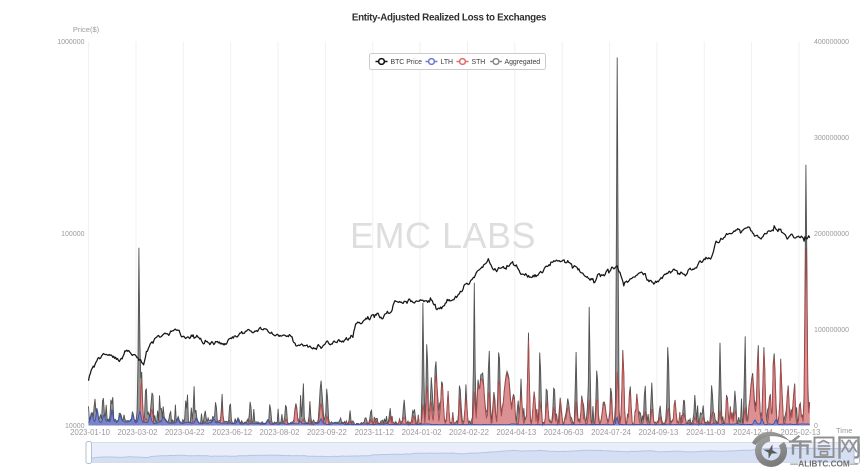 The height and width of the screenshot is (469, 860). What do you see at coordinates (753, 432) in the screenshot?
I see `svg-text: 2024-12-24` at bounding box center [753, 432].